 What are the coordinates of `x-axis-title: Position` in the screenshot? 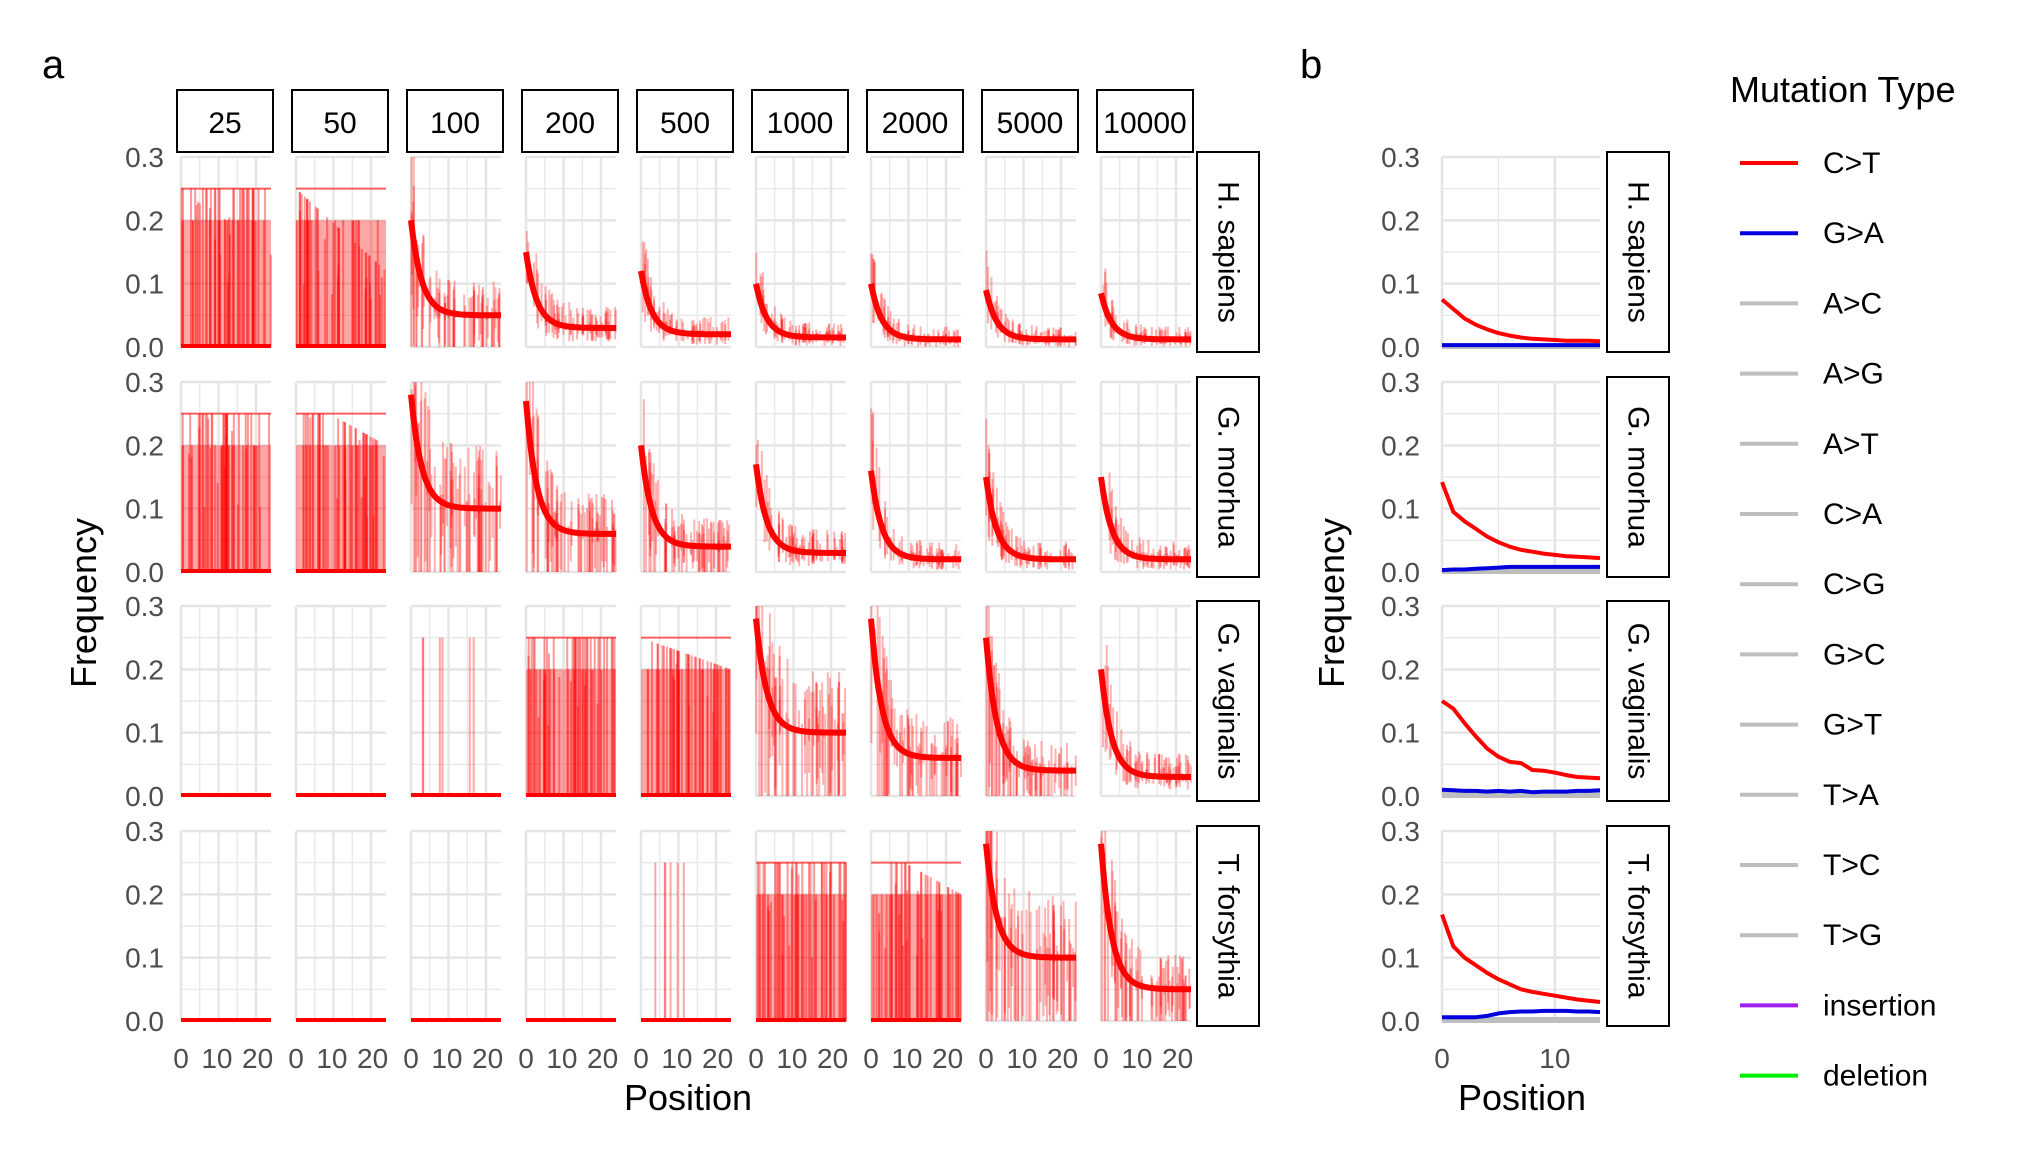 It's located at (1522, 1097).